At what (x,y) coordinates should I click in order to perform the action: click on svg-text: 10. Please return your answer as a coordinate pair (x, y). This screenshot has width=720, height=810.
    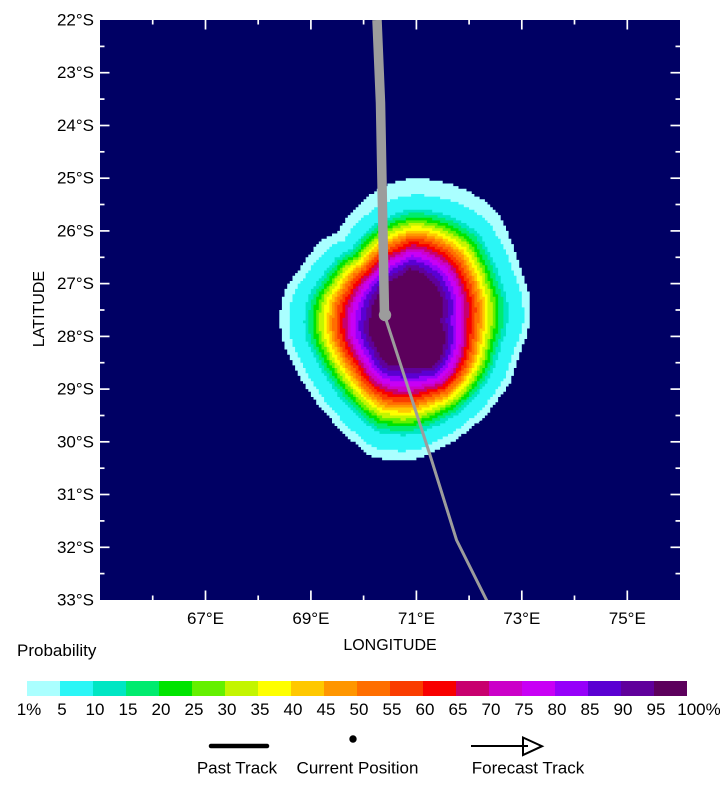
    Looking at the image, I should click on (95, 709).